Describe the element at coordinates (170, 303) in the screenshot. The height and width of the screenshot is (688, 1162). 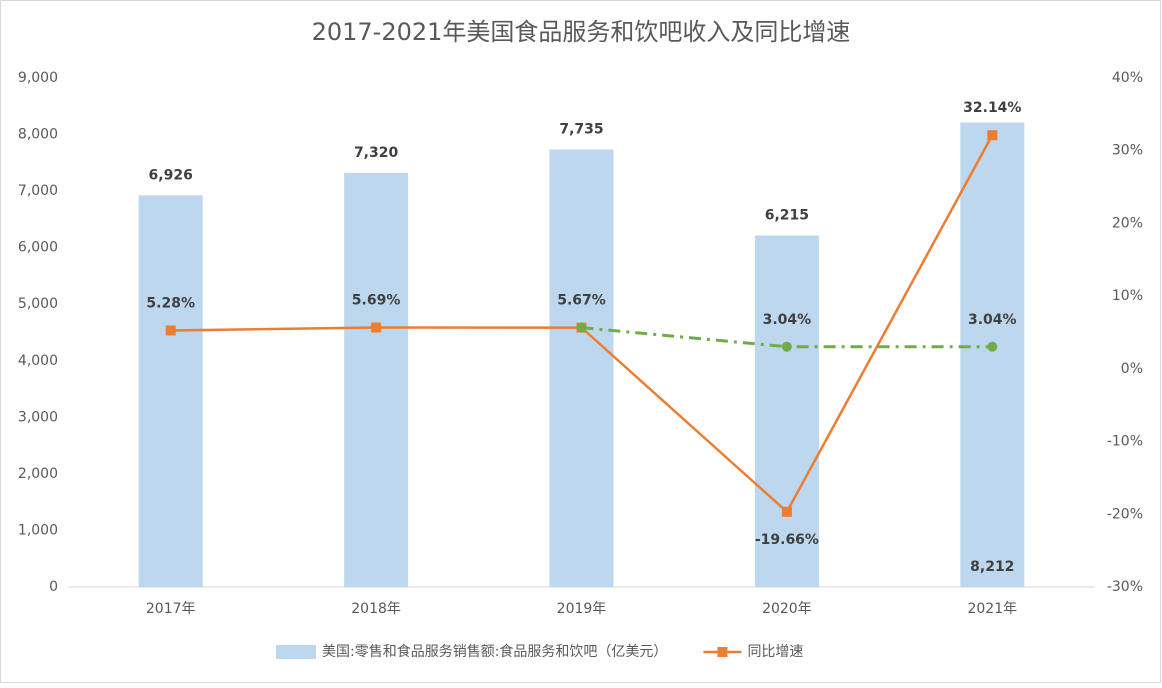
I see `line-label: 5.28%` at that location.